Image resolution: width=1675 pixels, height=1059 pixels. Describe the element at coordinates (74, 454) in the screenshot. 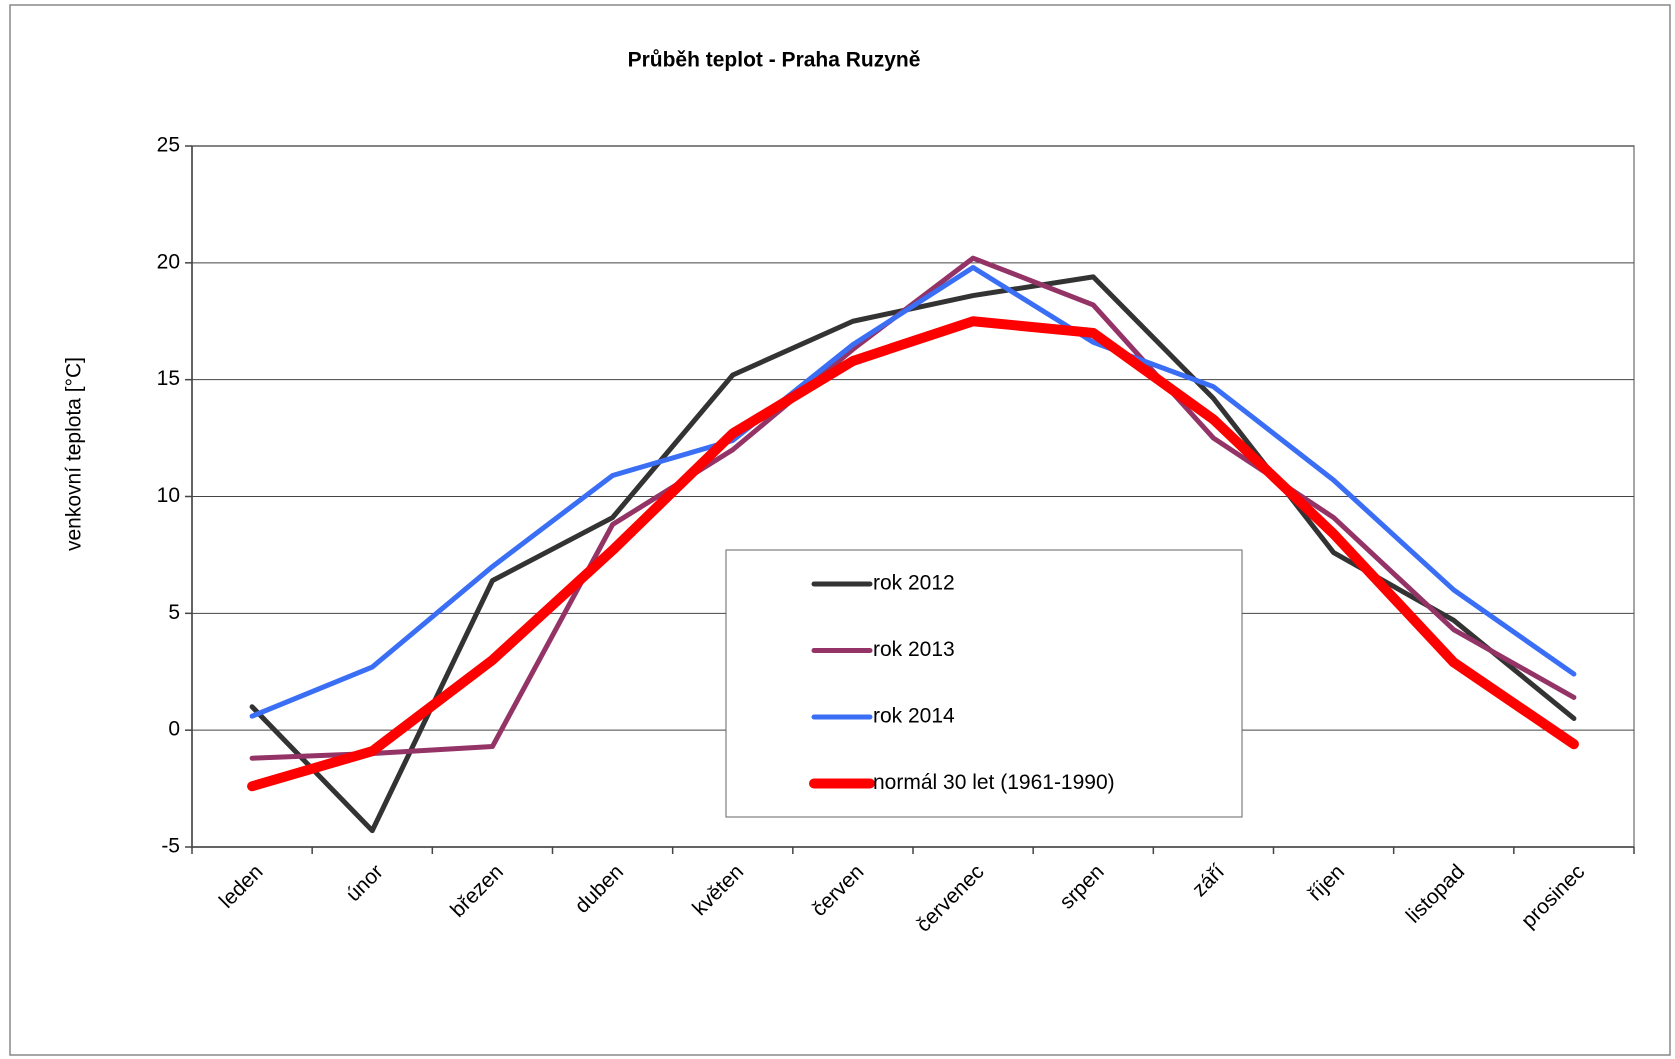

I see `y-axis-label: venkovní teplota [°C]` at that location.